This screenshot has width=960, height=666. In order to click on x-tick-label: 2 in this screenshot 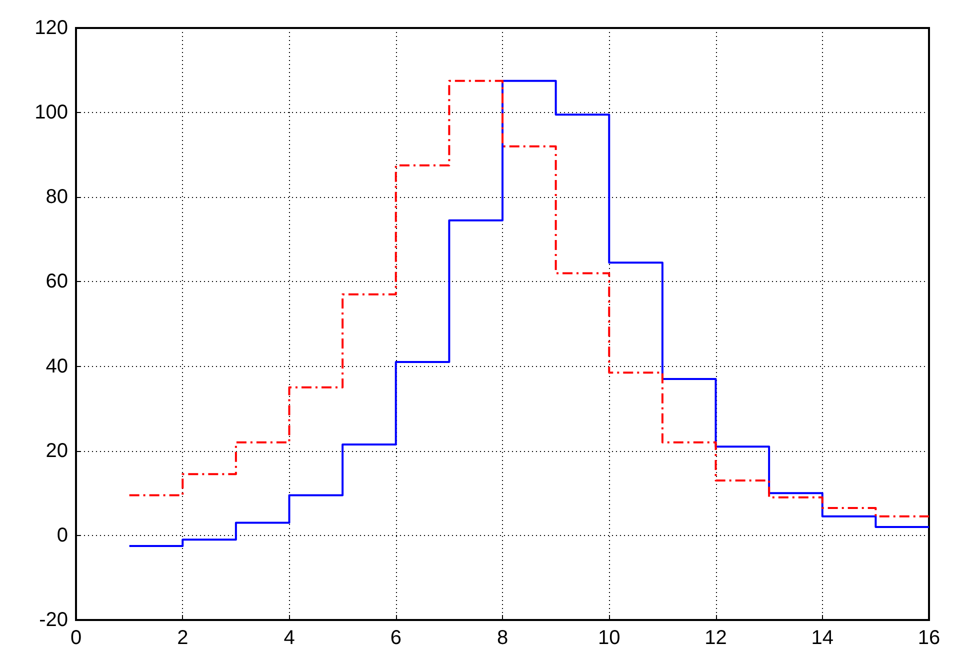, I will do `click(182, 638)`.